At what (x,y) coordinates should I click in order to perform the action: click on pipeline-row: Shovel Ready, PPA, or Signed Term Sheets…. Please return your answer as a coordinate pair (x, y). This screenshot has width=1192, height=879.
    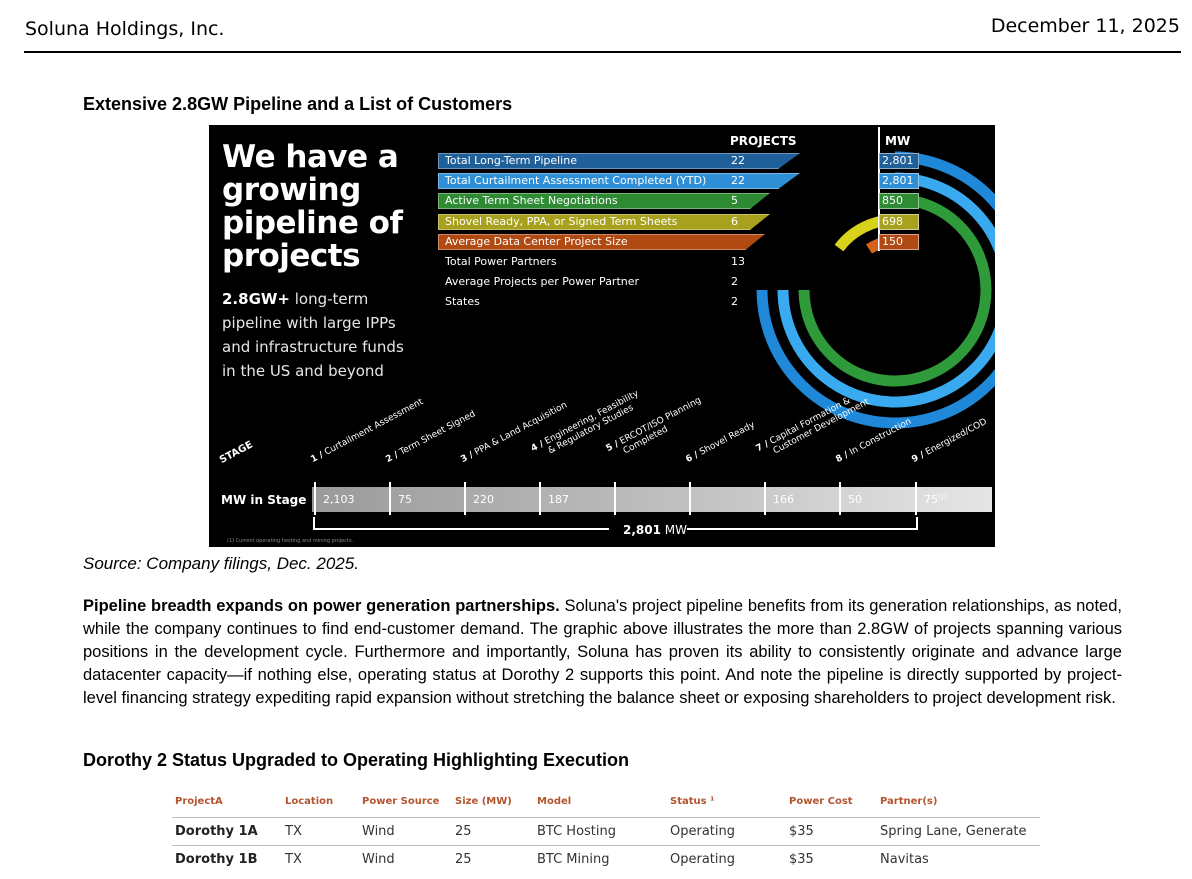
    Looking at the image, I should click on (678, 222).